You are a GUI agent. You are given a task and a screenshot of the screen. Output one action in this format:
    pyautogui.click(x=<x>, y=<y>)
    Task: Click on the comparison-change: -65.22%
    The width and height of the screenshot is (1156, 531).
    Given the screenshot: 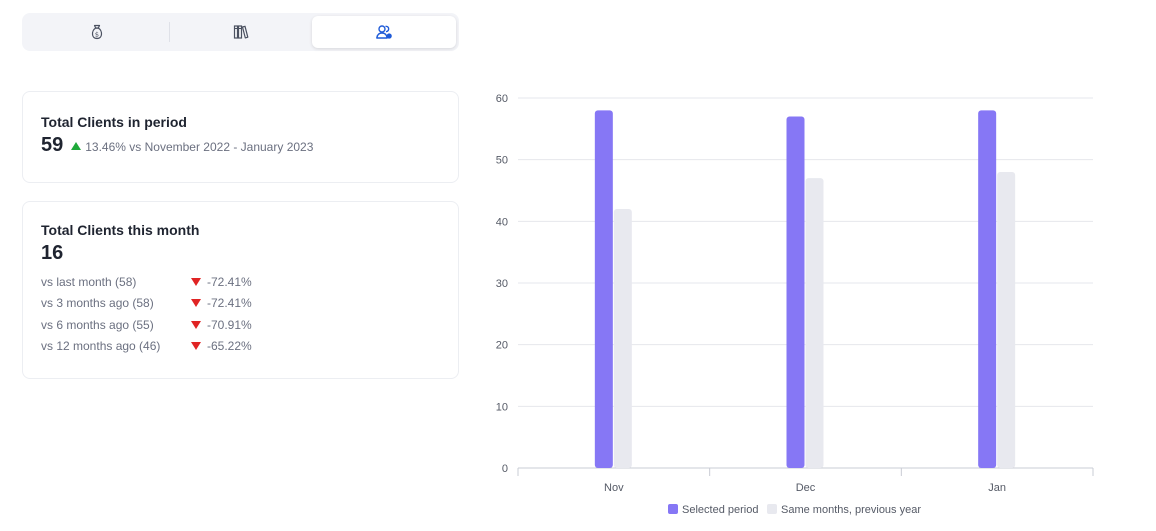 What is the action you would take?
    pyautogui.click(x=229, y=346)
    